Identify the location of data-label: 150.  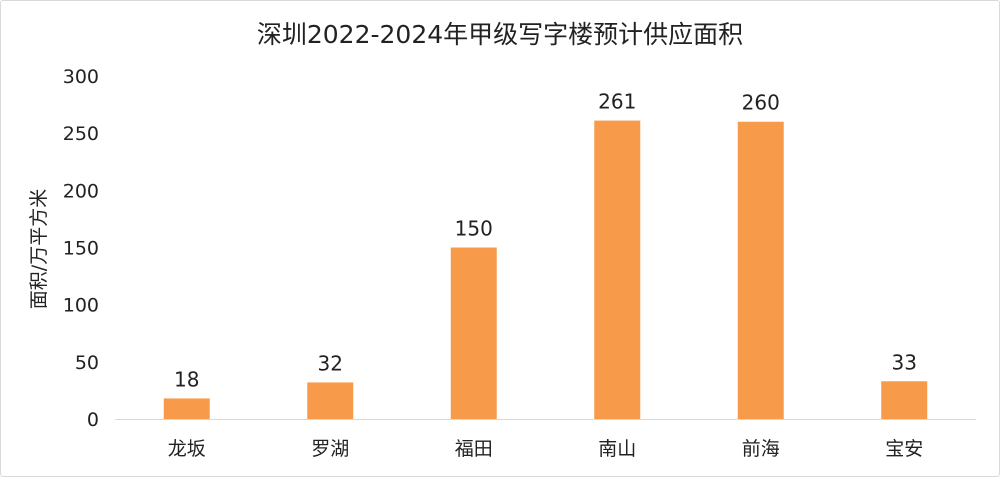
(474, 229).